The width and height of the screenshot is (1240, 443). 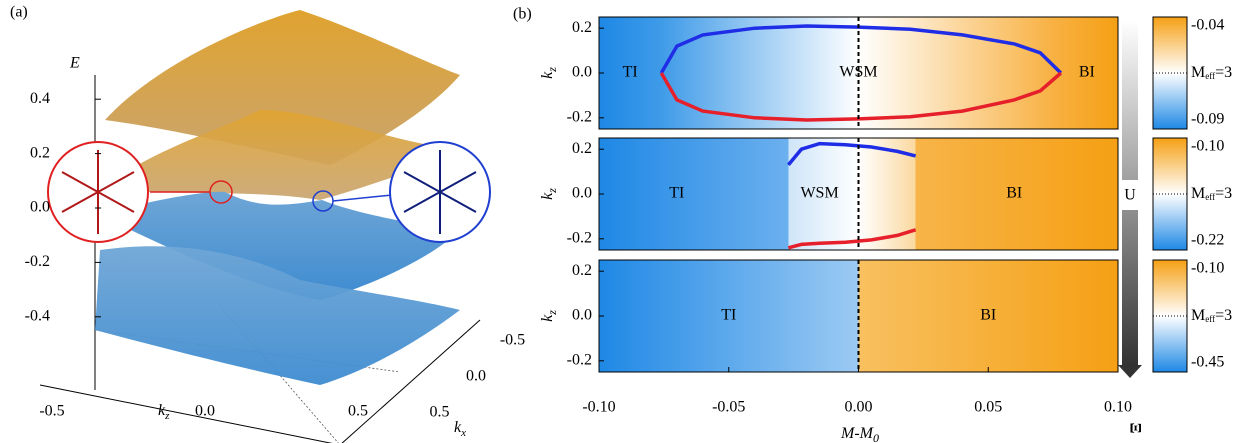 I want to click on kz-tick-label: -0.5, so click(x=51, y=411).